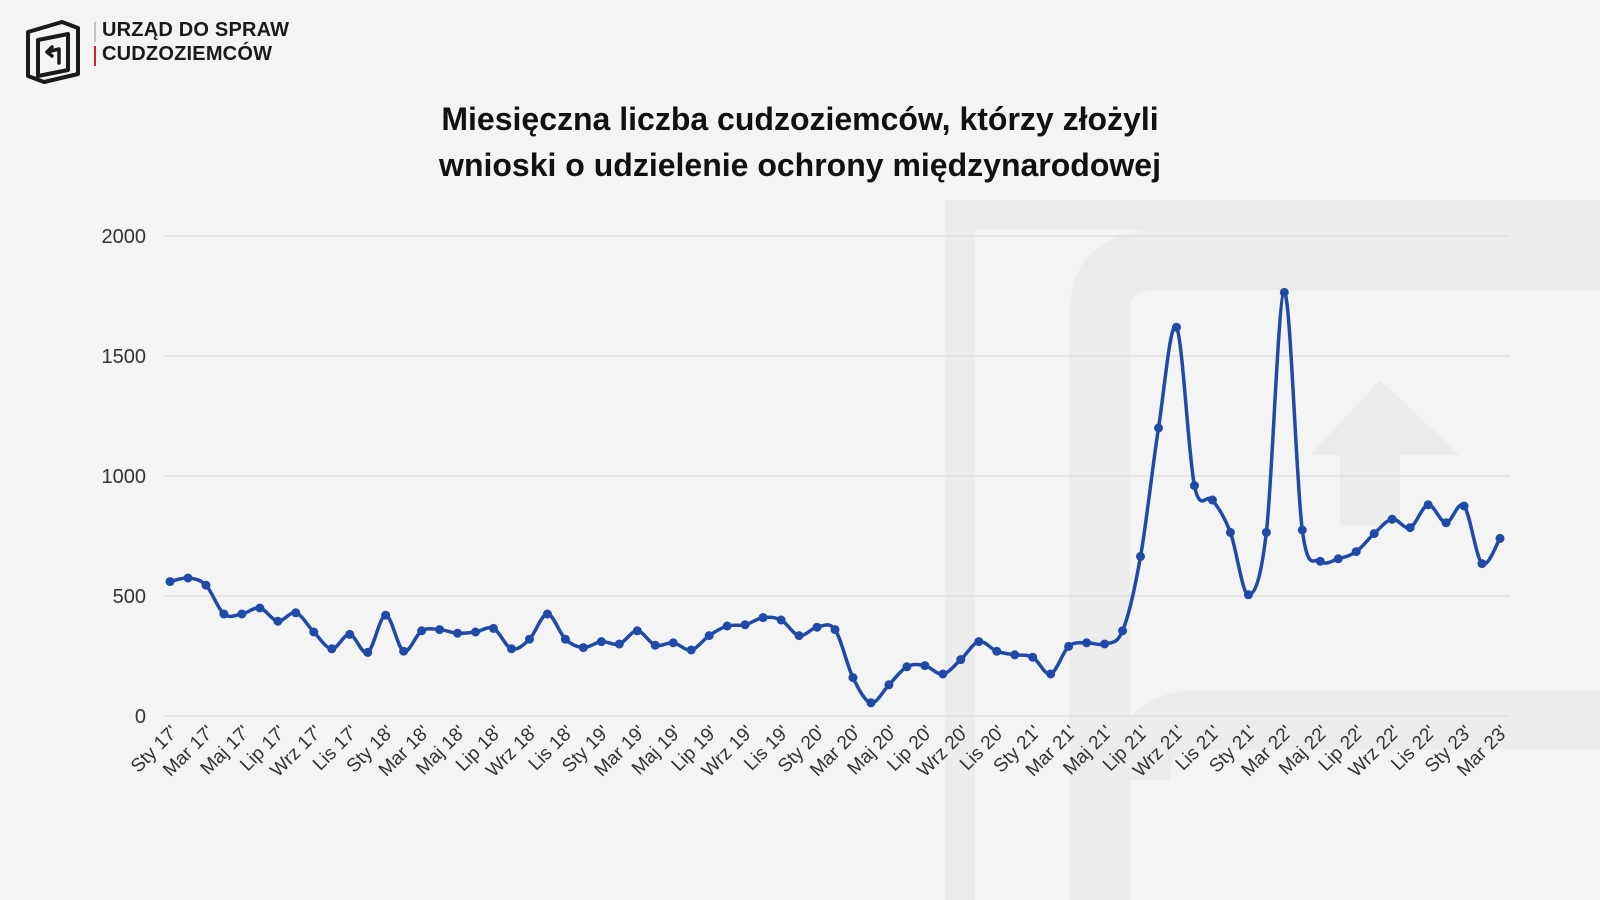  What do you see at coordinates (187, 54) in the screenshot?
I see `office-name-line2: CUDZOZIEMCÓW` at bounding box center [187, 54].